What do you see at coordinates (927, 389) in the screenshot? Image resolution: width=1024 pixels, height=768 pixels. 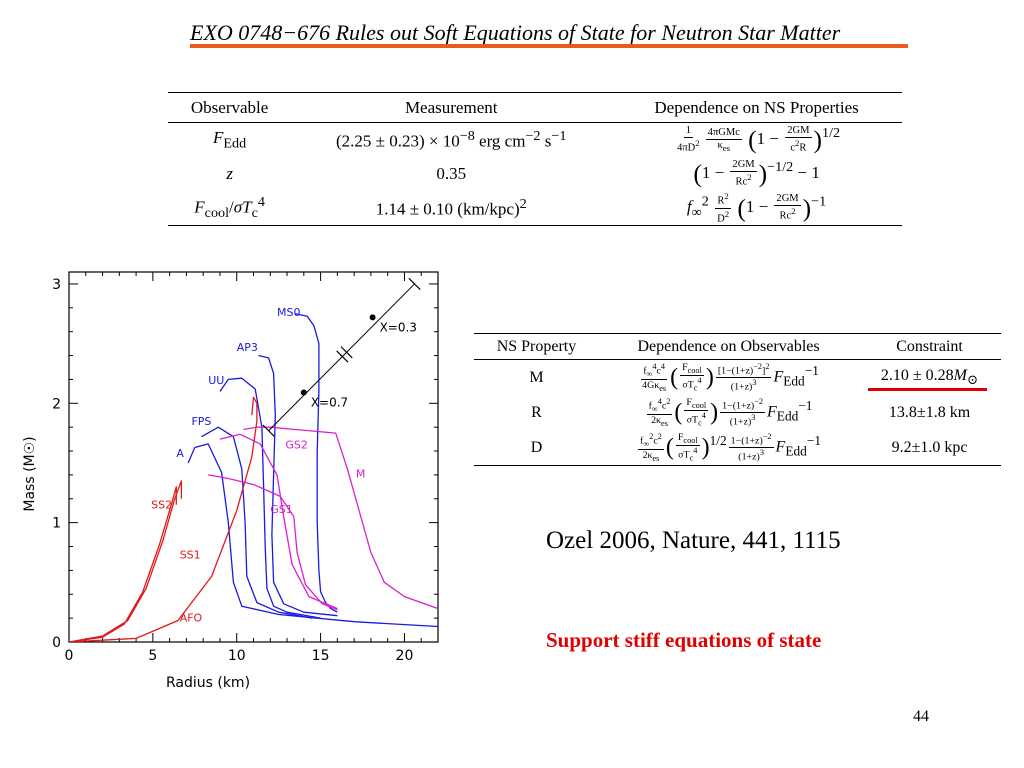 I see `constraint-highlight-underline` at bounding box center [927, 389].